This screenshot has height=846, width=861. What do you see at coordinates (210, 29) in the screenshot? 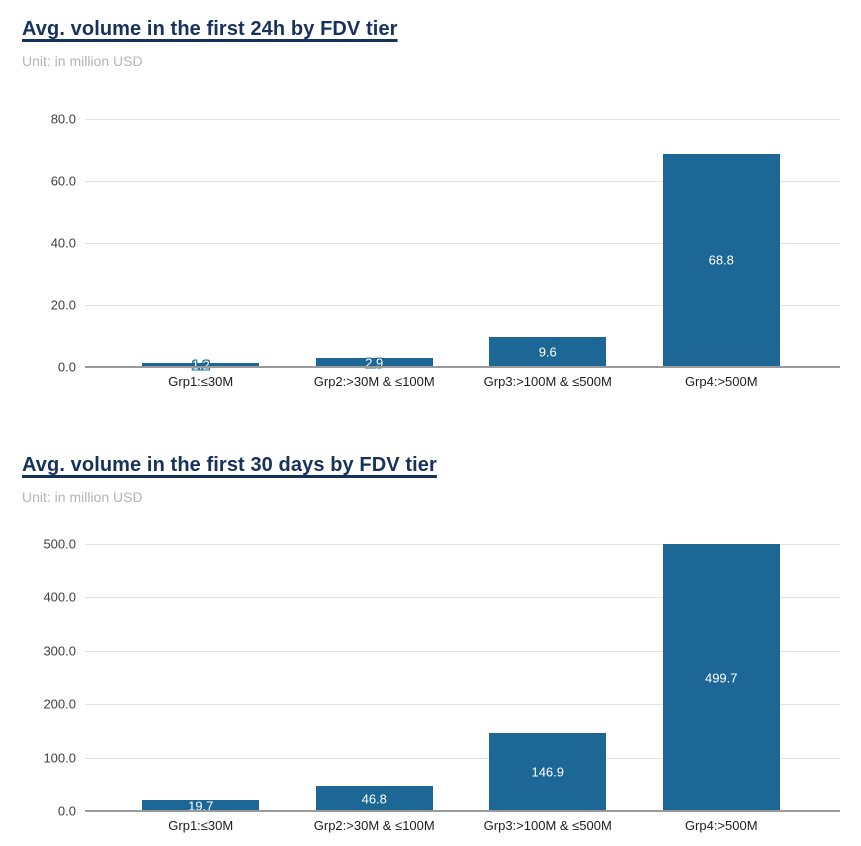
I see `chart-title-24h: Avg. volume in the first 24h by FDV tier` at bounding box center [210, 29].